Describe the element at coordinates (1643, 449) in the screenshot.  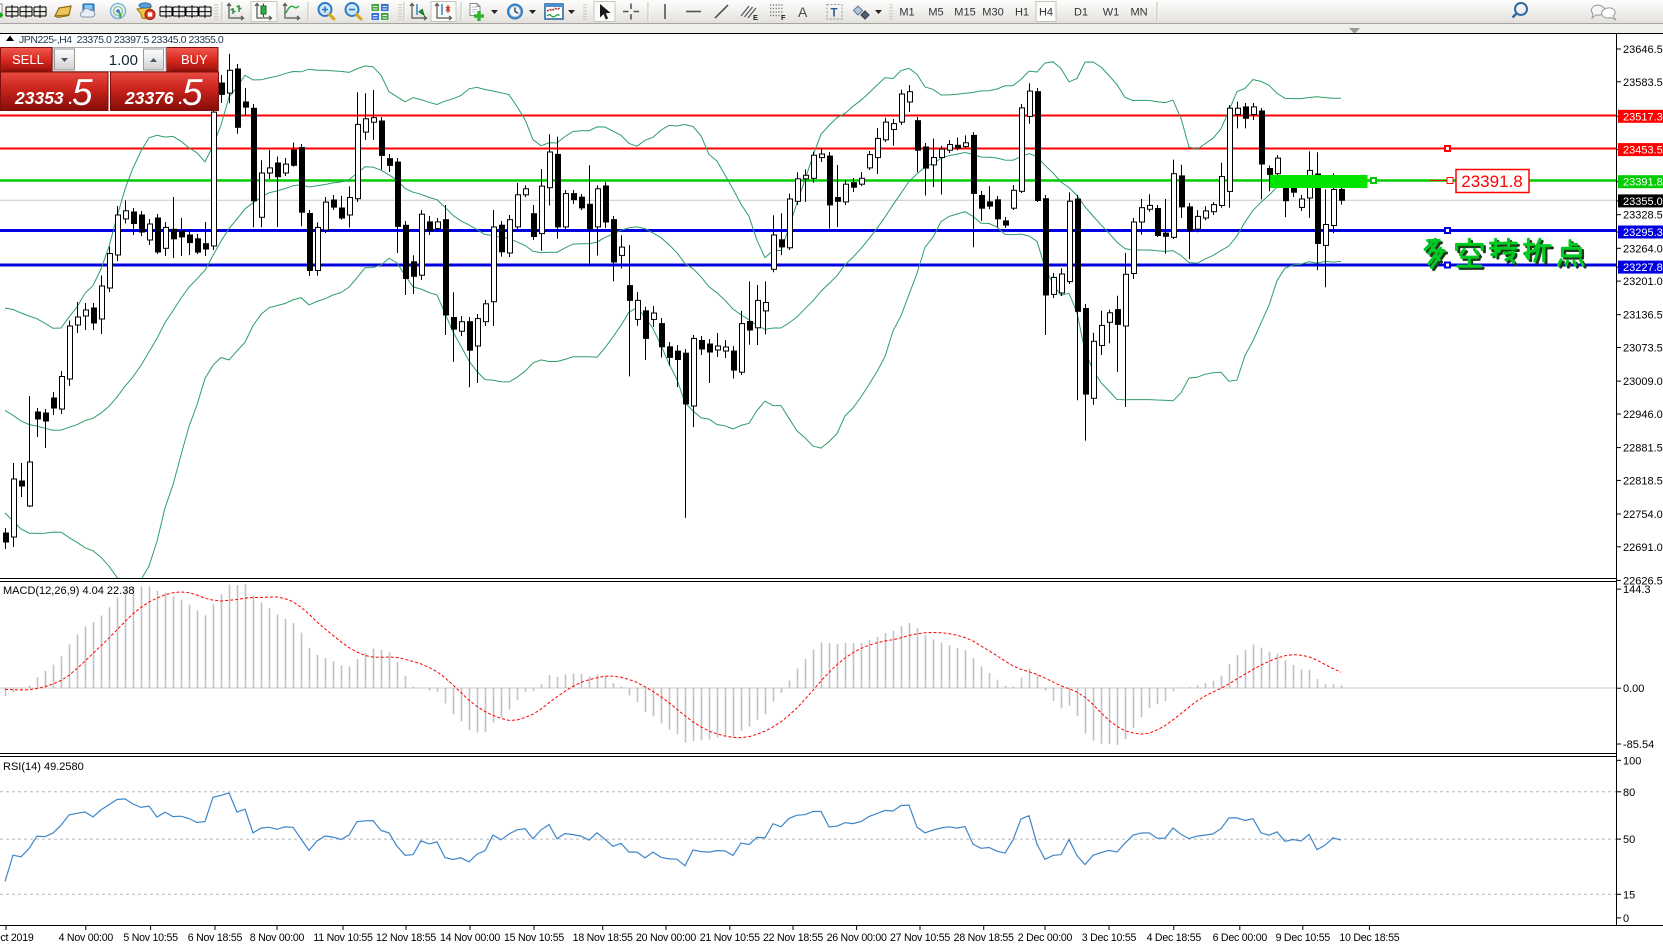
I see `svg-text: 22881.5` at that location.